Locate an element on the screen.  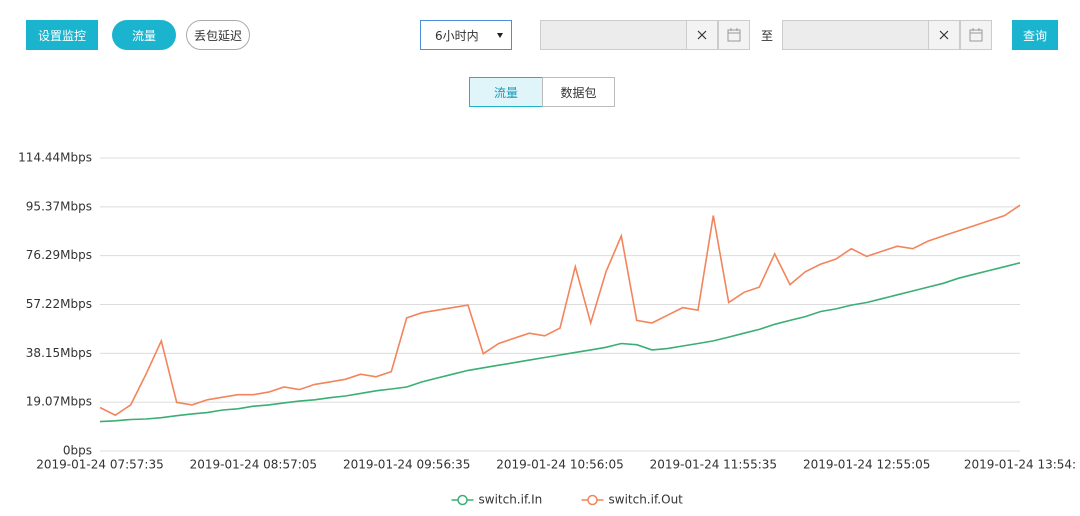
calendar-start is located at coordinates (734, 35).